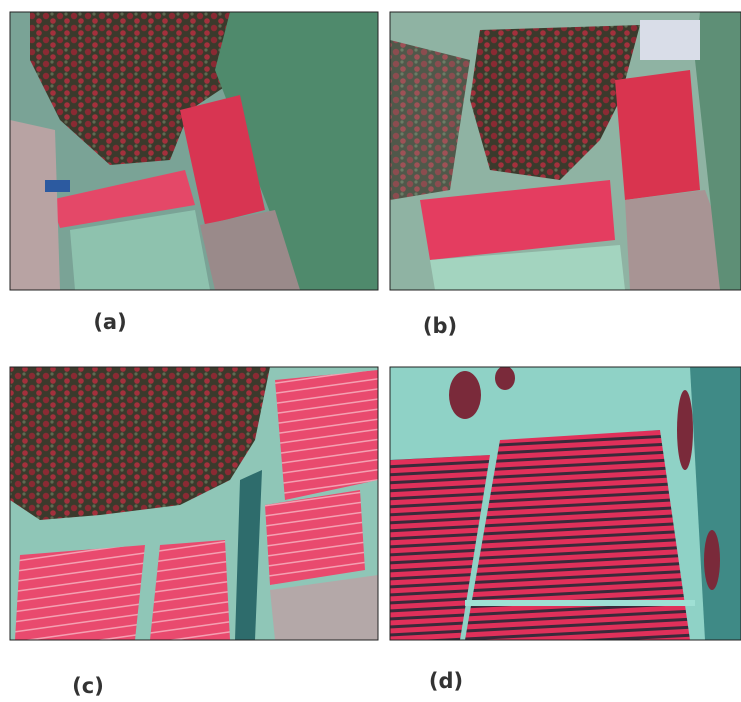  Describe the element at coordinates (88, 686) in the screenshot. I see `panel-label: (c)` at that location.